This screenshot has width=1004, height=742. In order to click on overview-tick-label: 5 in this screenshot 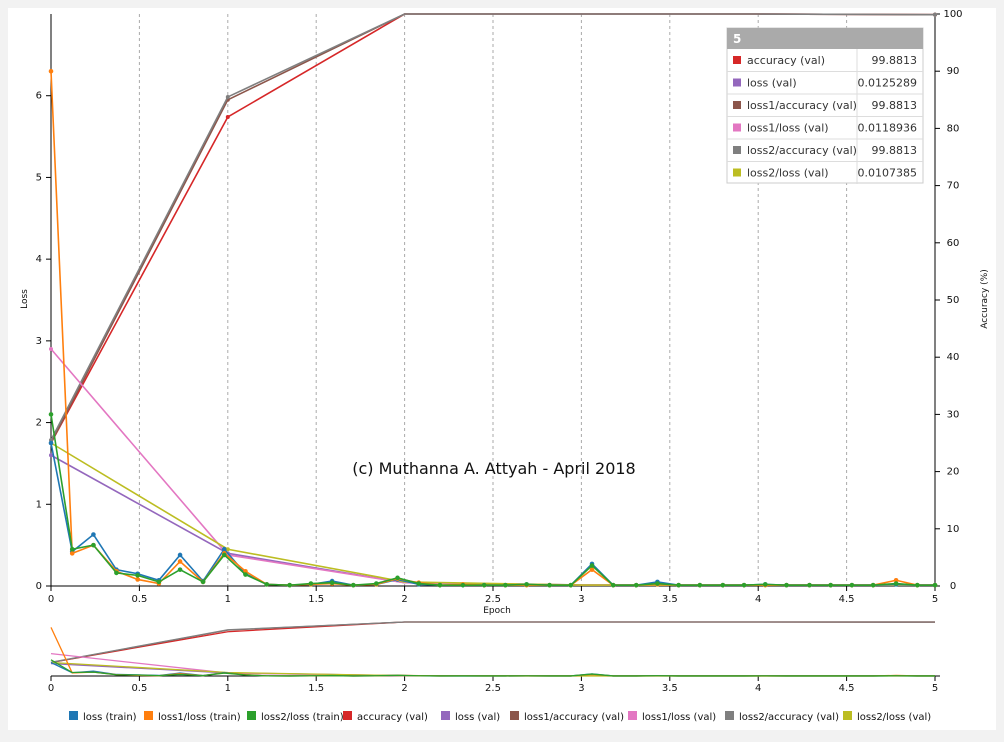, I will do `click(935, 688)`.